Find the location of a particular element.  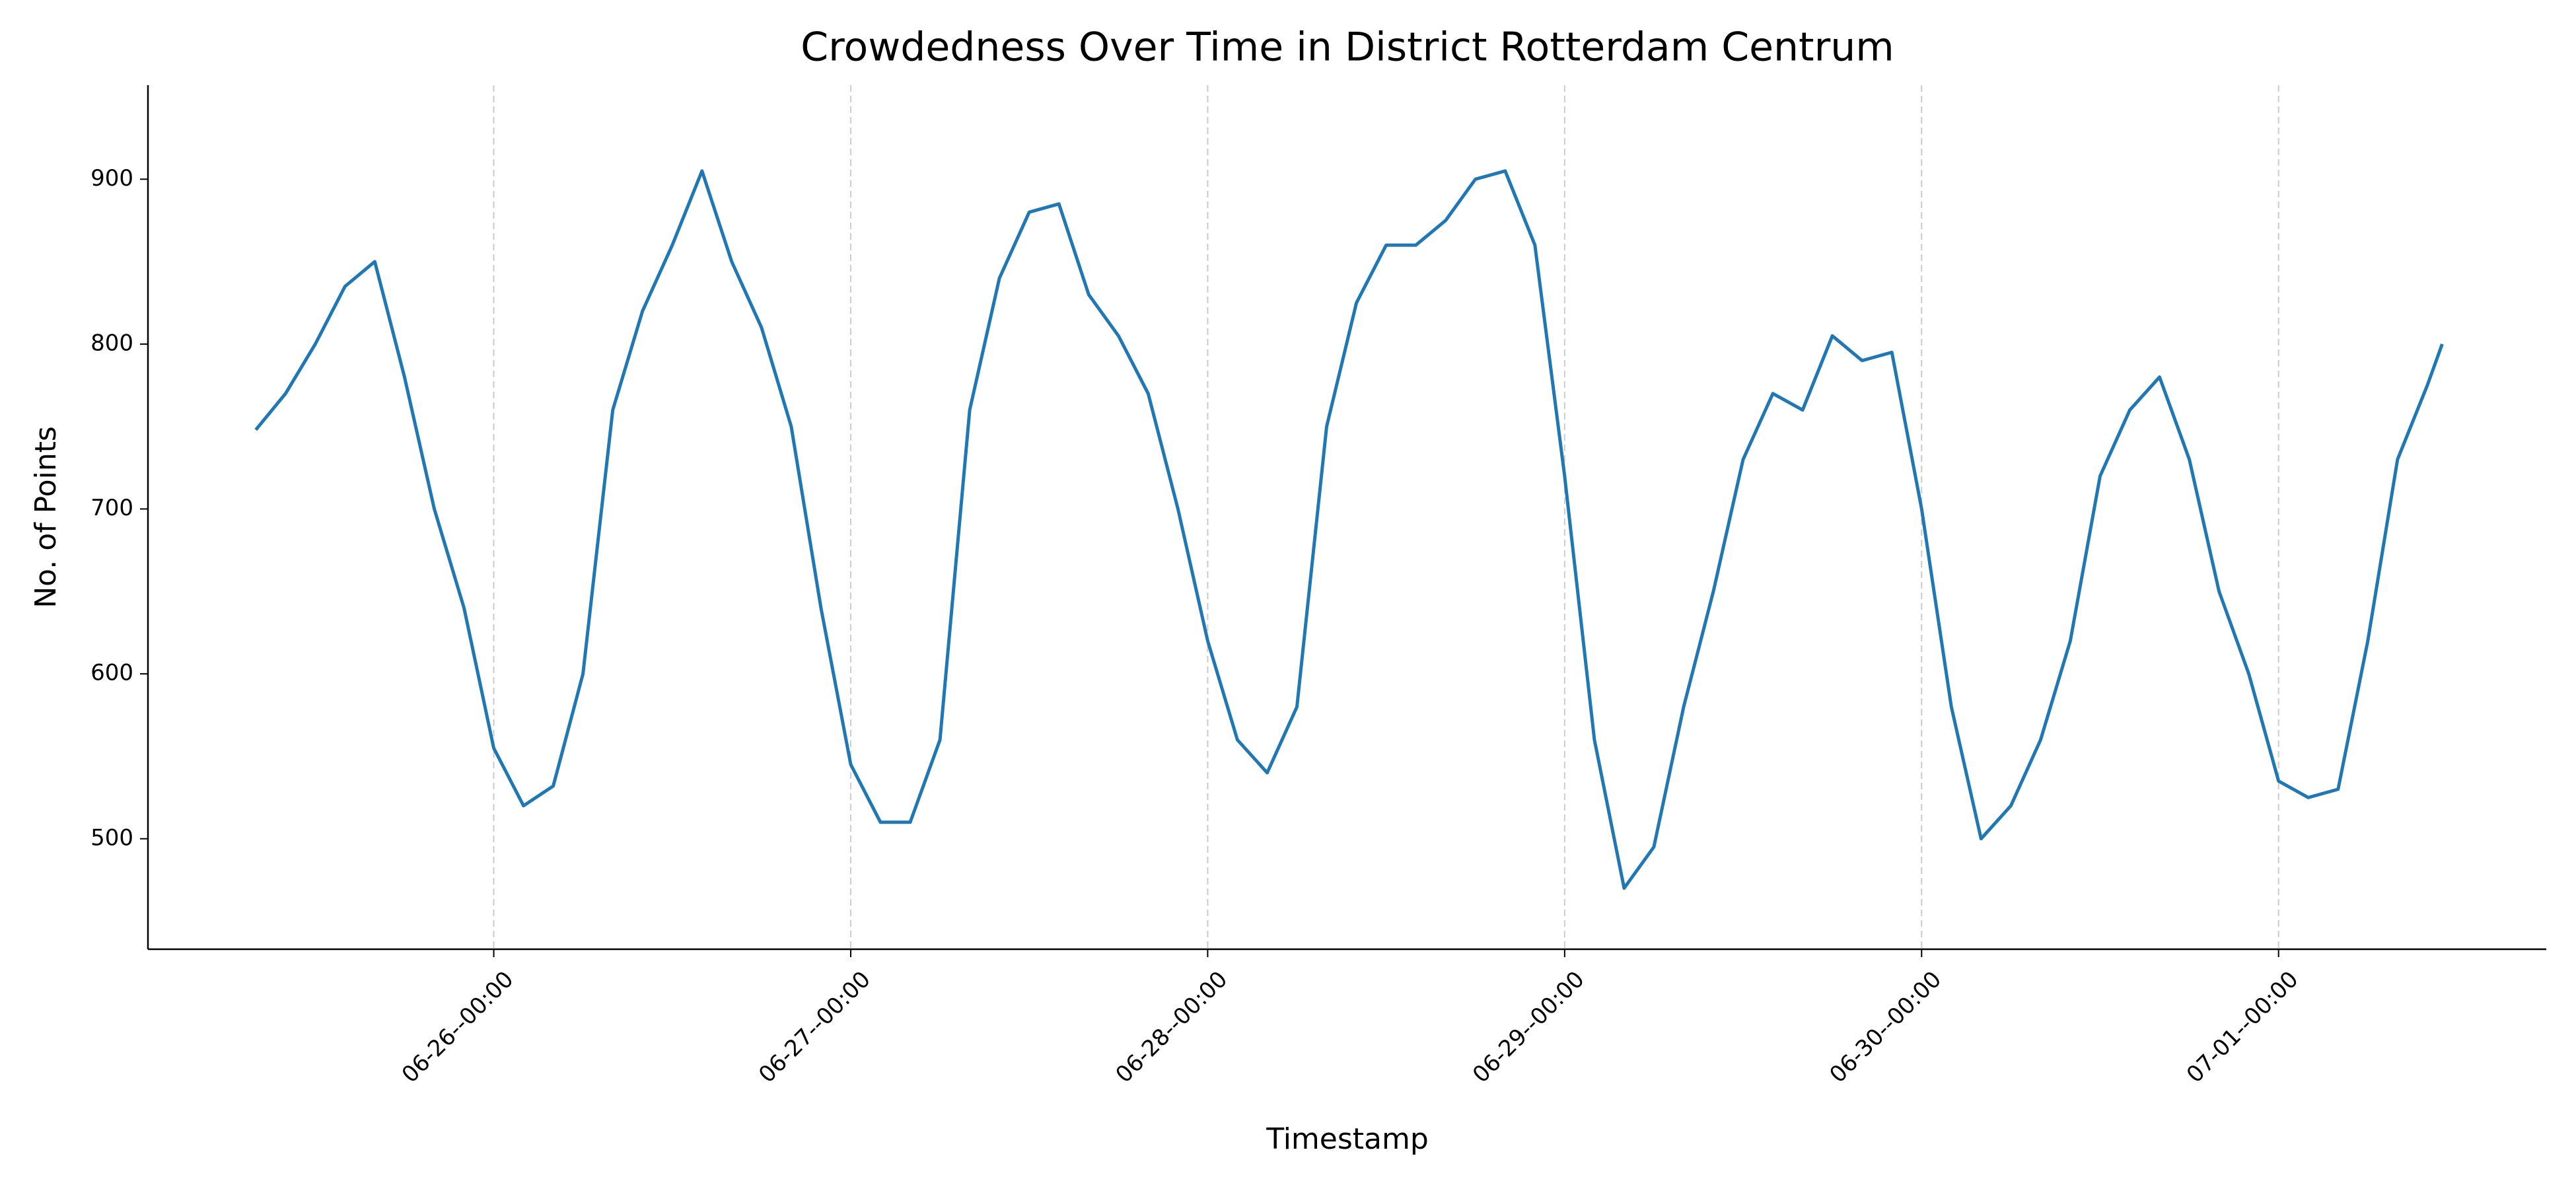

y-axis-label: No. of Points is located at coordinates (46, 517).